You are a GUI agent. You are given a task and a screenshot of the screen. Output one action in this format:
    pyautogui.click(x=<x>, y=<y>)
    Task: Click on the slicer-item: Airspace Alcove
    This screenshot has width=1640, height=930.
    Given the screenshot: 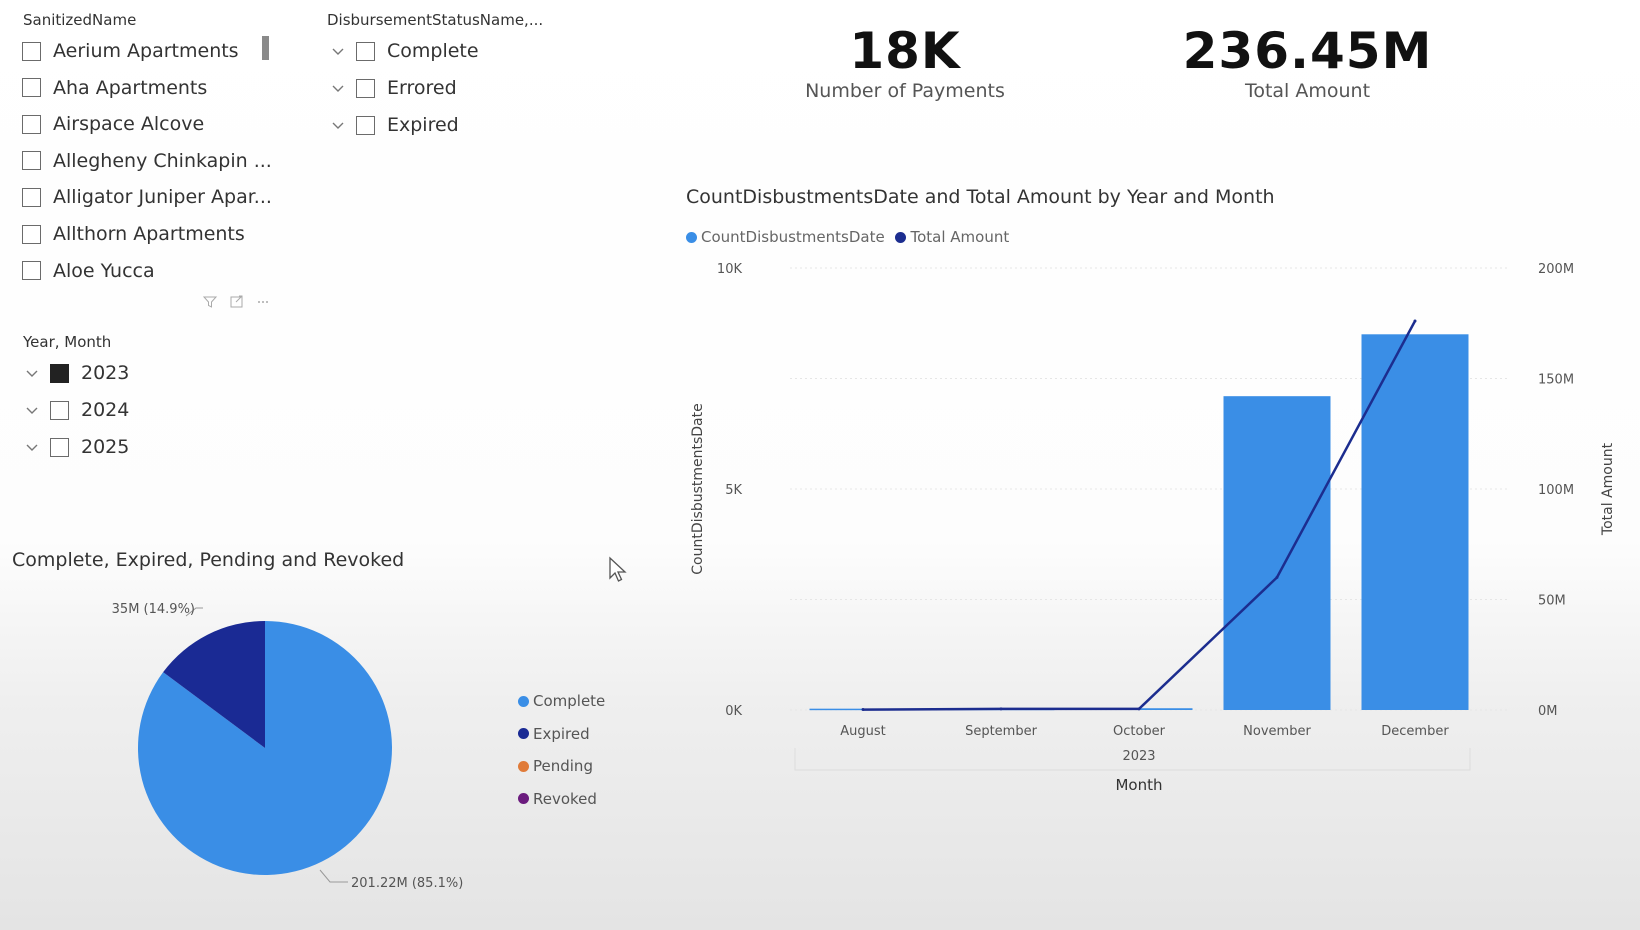 What is the action you would take?
    pyautogui.click(x=113, y=124)
    